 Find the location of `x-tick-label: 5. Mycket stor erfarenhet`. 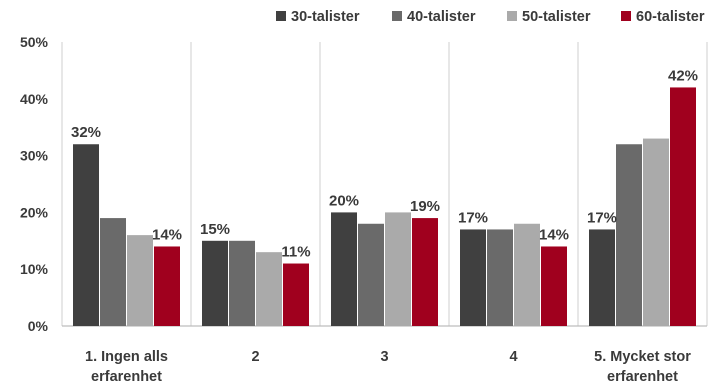

x-tick-label: 5. Mycket stor erfarenhet is located at coordinates (642, 367).